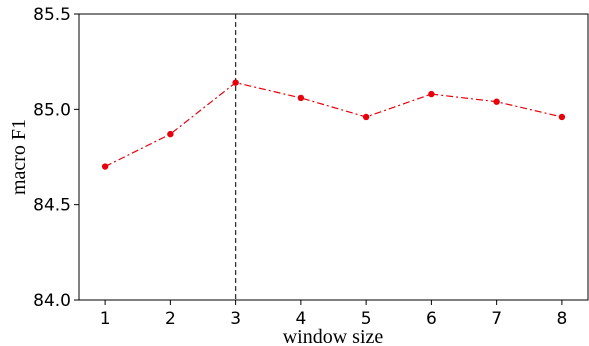 This screenshot has height=346, width=589. Describe the element at coordinates (52, 301) in the screenshot. I see `y-tick-label: 84.0` at that location.